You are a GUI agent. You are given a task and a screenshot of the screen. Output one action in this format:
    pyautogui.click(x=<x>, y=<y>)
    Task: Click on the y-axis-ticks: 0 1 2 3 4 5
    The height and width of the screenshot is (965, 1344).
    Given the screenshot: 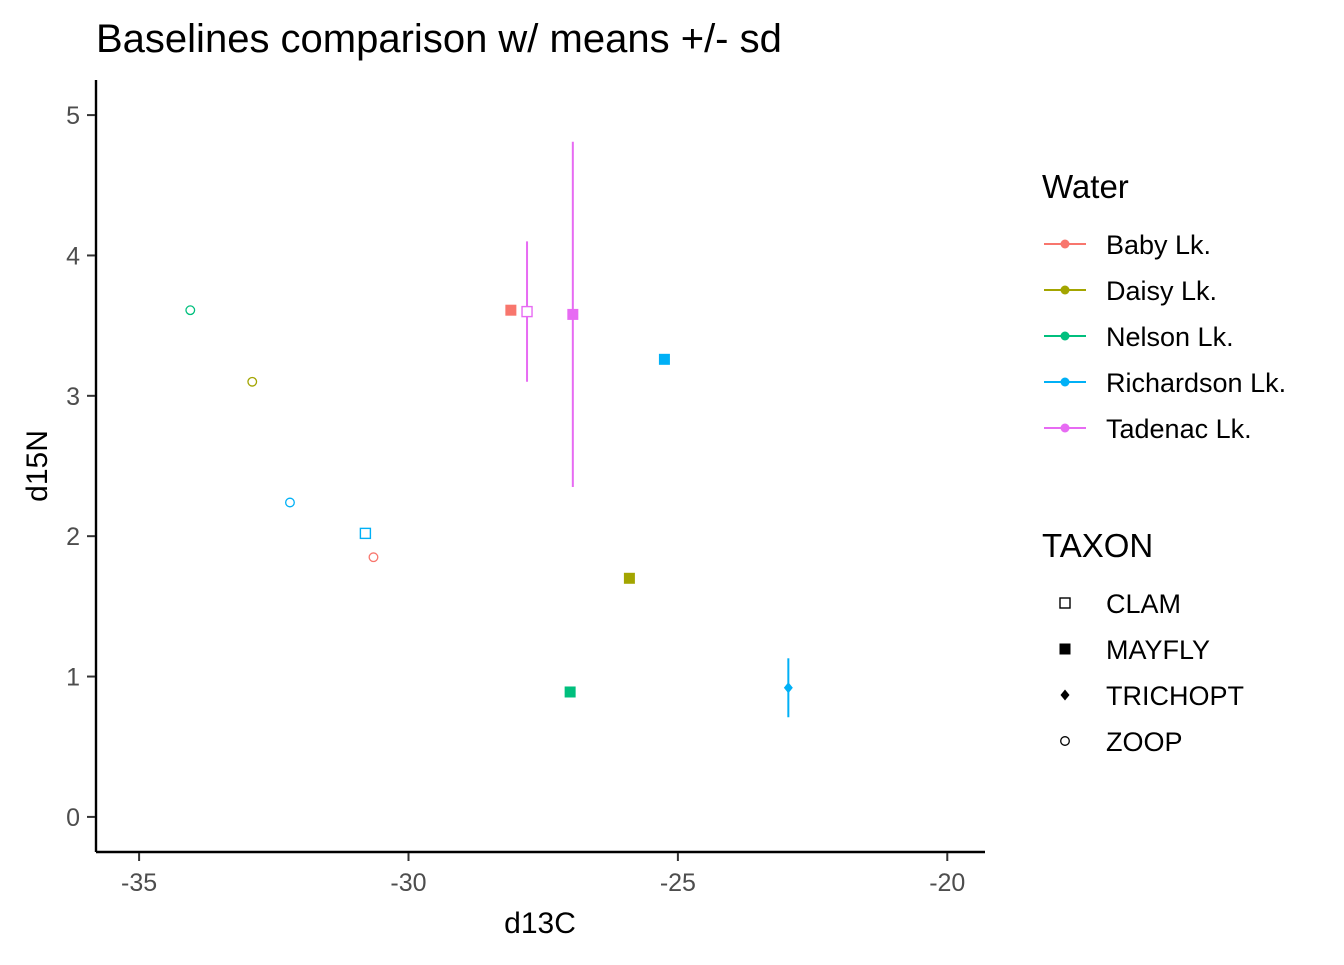 What is the action you would take?
    pyautogui.click(x=80, y=467)
    